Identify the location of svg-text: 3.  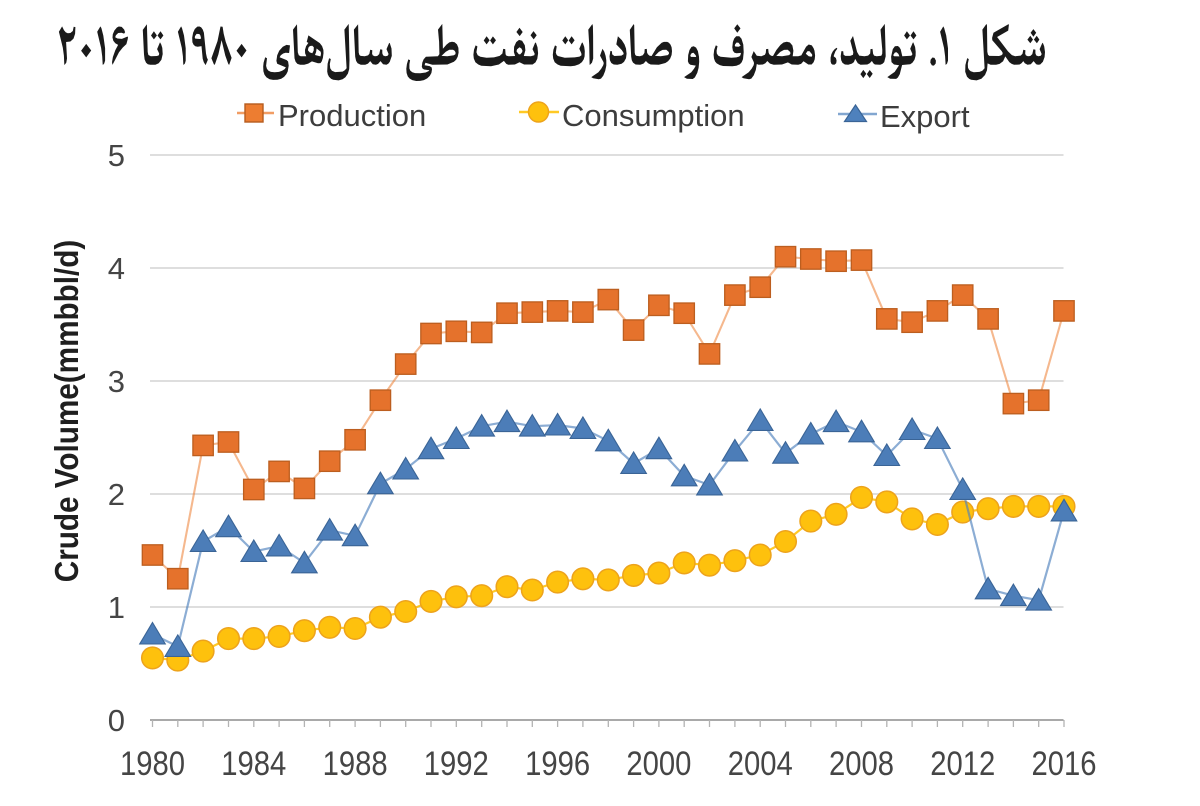
(116, 381).